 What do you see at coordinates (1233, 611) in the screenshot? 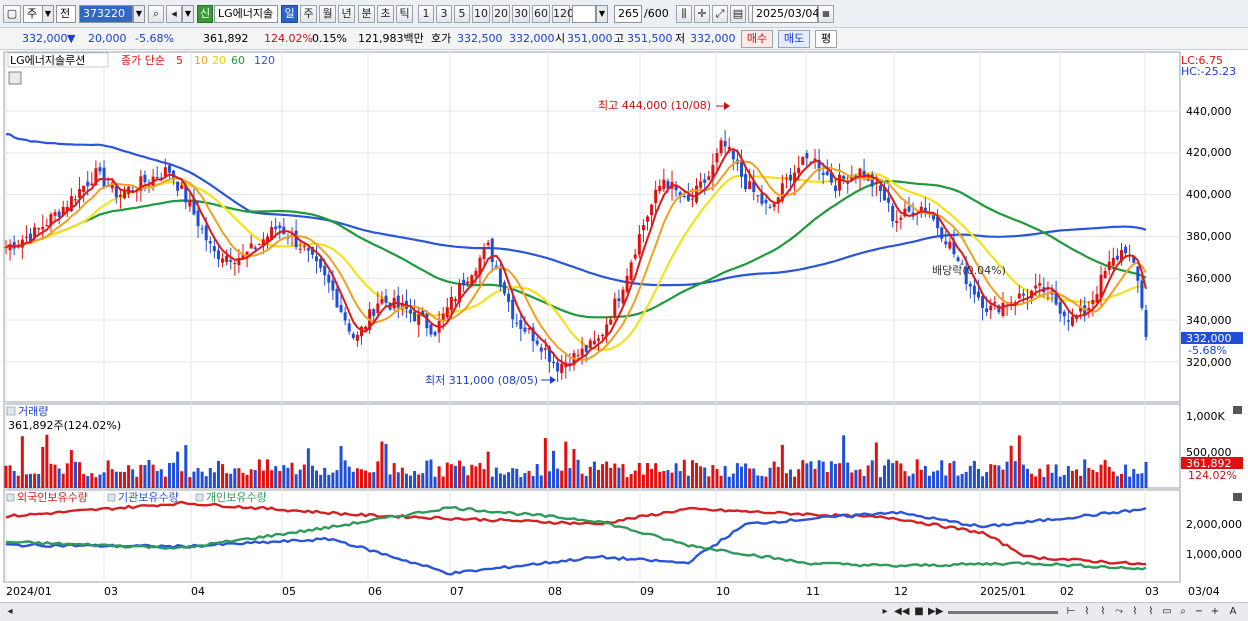
I see `font-icon: A` at bounding box center [1233, 611].